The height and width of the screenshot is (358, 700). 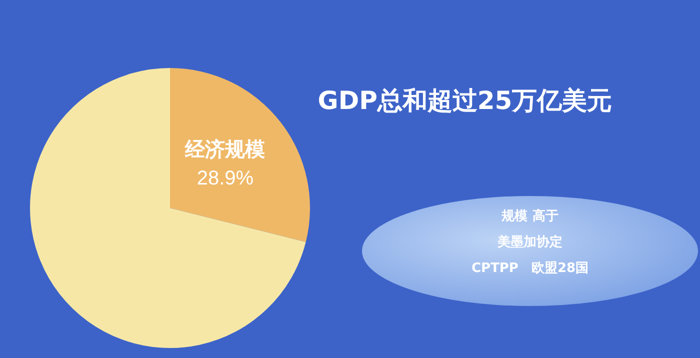 What do you see at coordinates (225, 149) in the screenshot?
I see `slice-label: 经济规模` at bounding box center [225, 149].